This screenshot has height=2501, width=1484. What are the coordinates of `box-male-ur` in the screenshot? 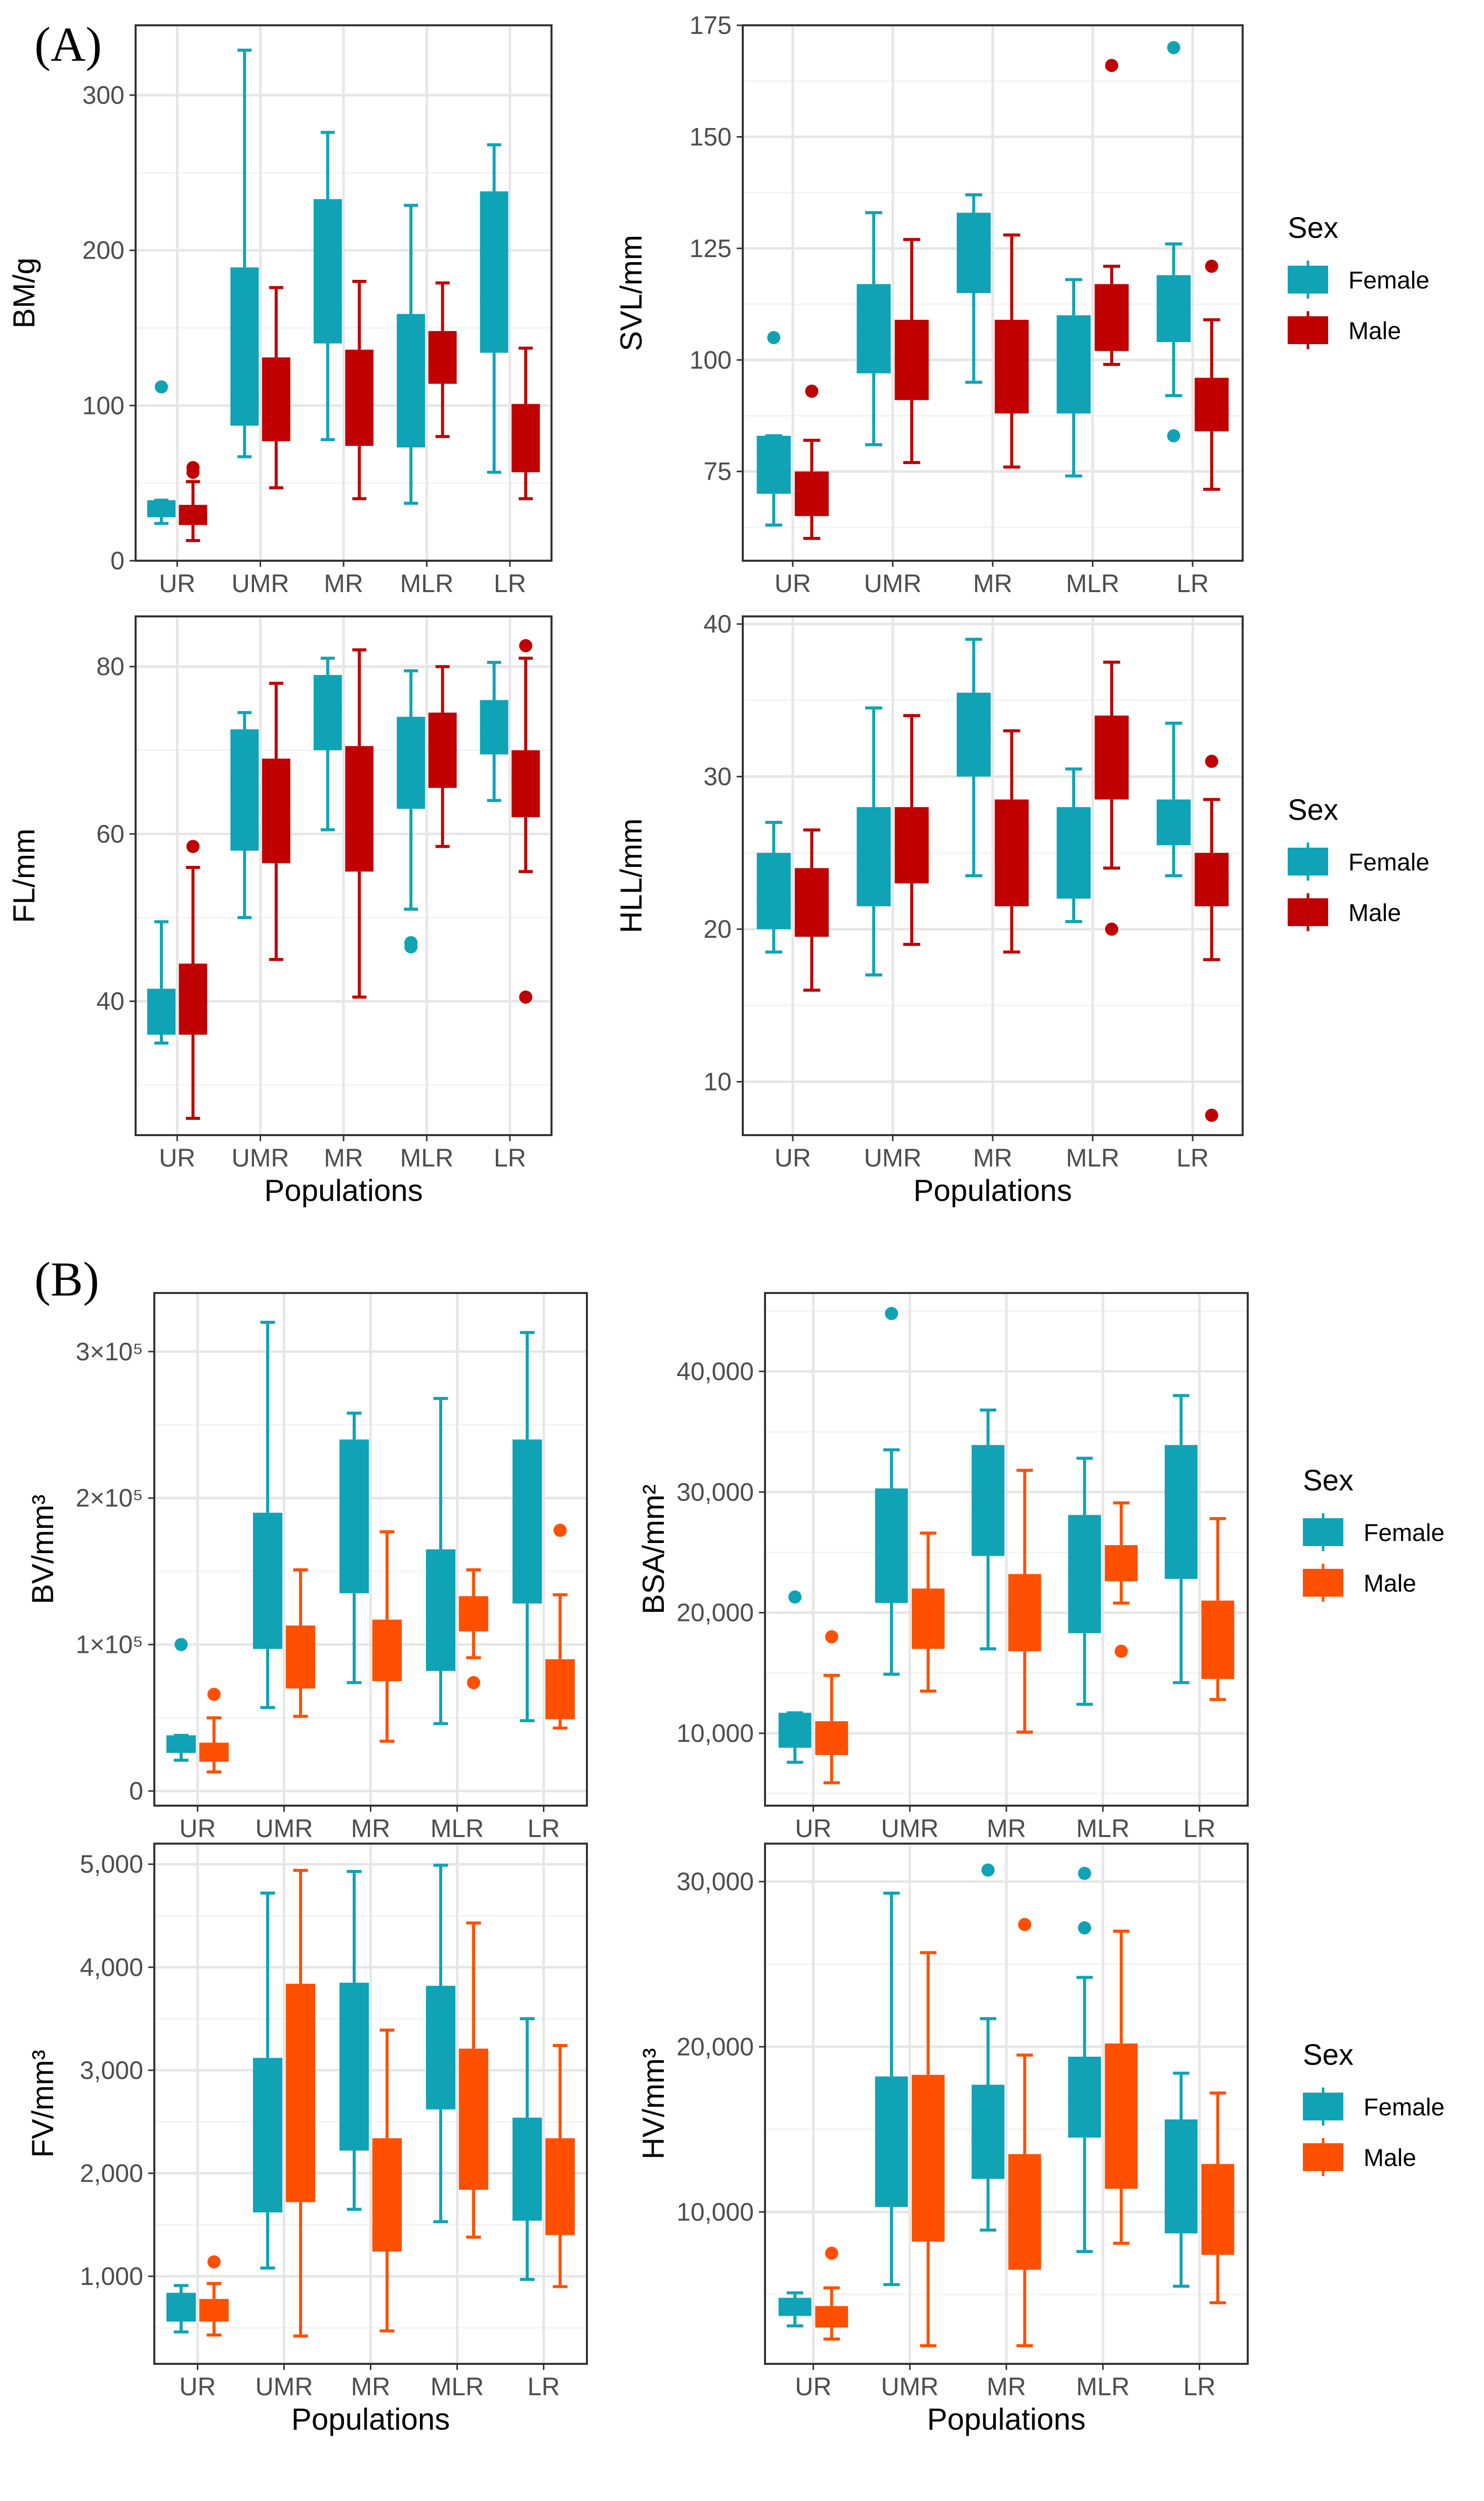 It's located at (193, 980).